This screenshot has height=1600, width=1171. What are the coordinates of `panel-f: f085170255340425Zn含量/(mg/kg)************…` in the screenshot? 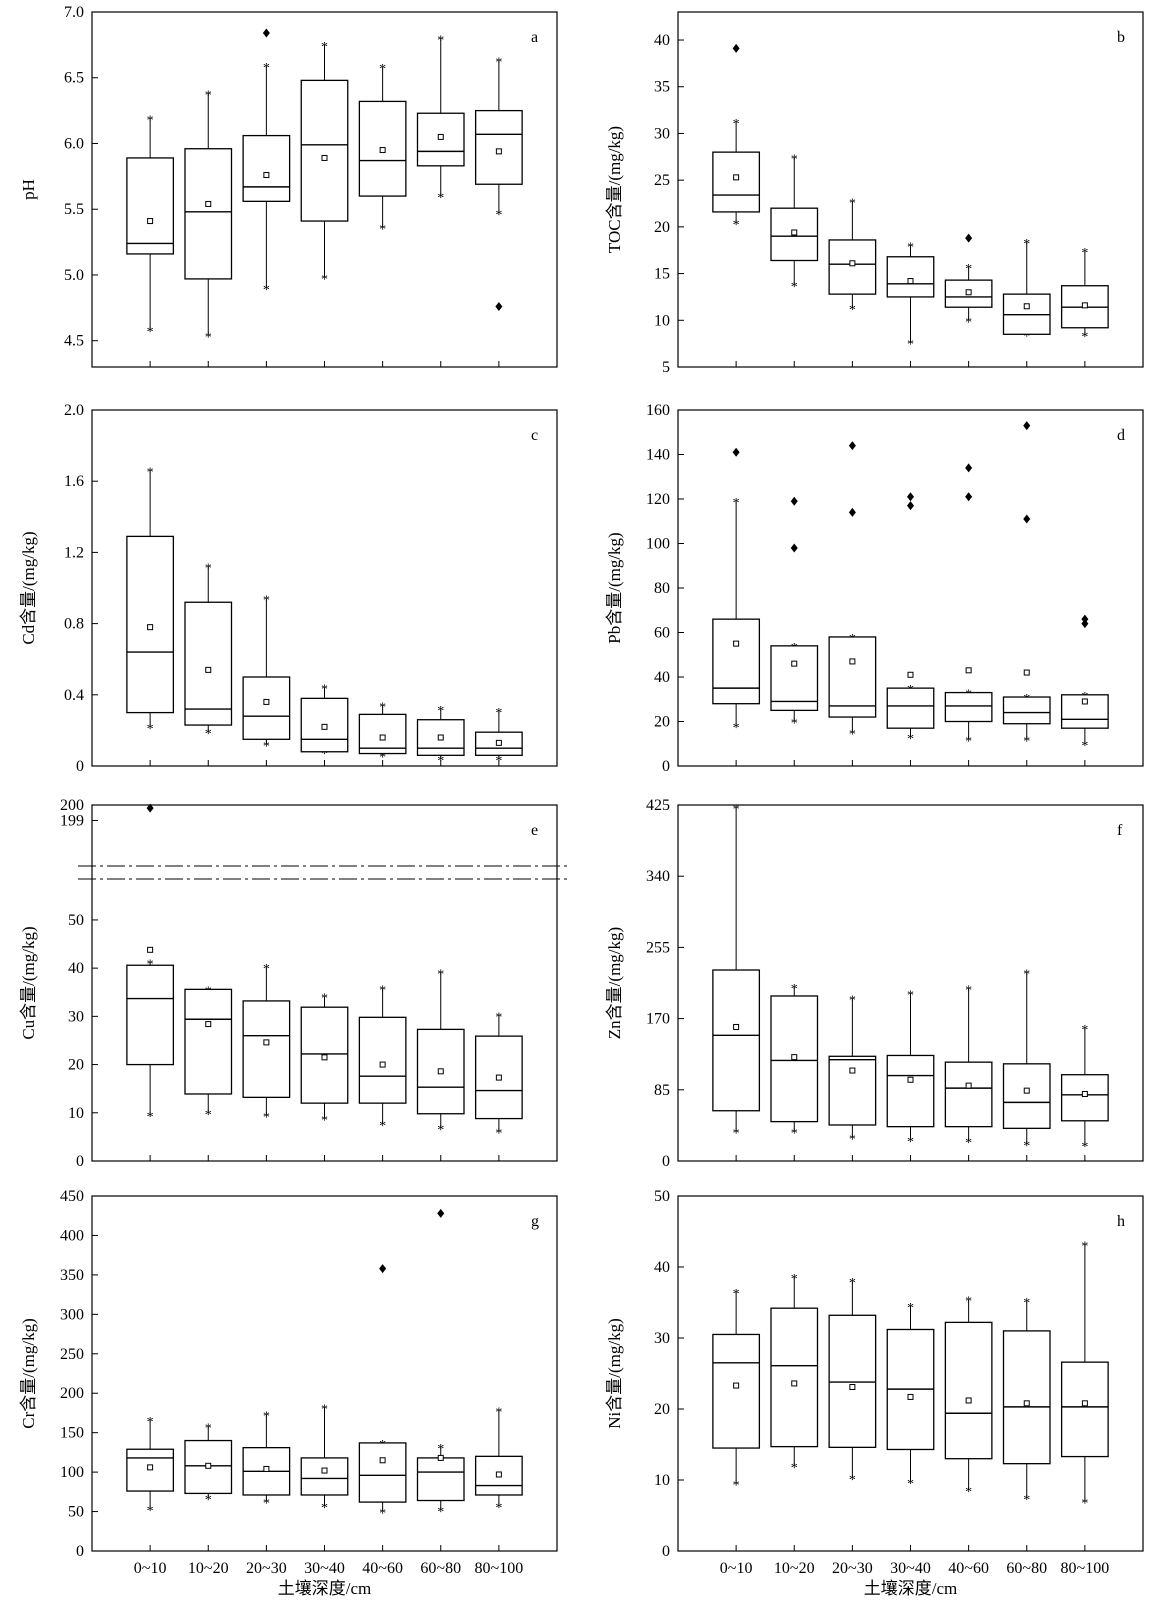 It's located at (874, 983).